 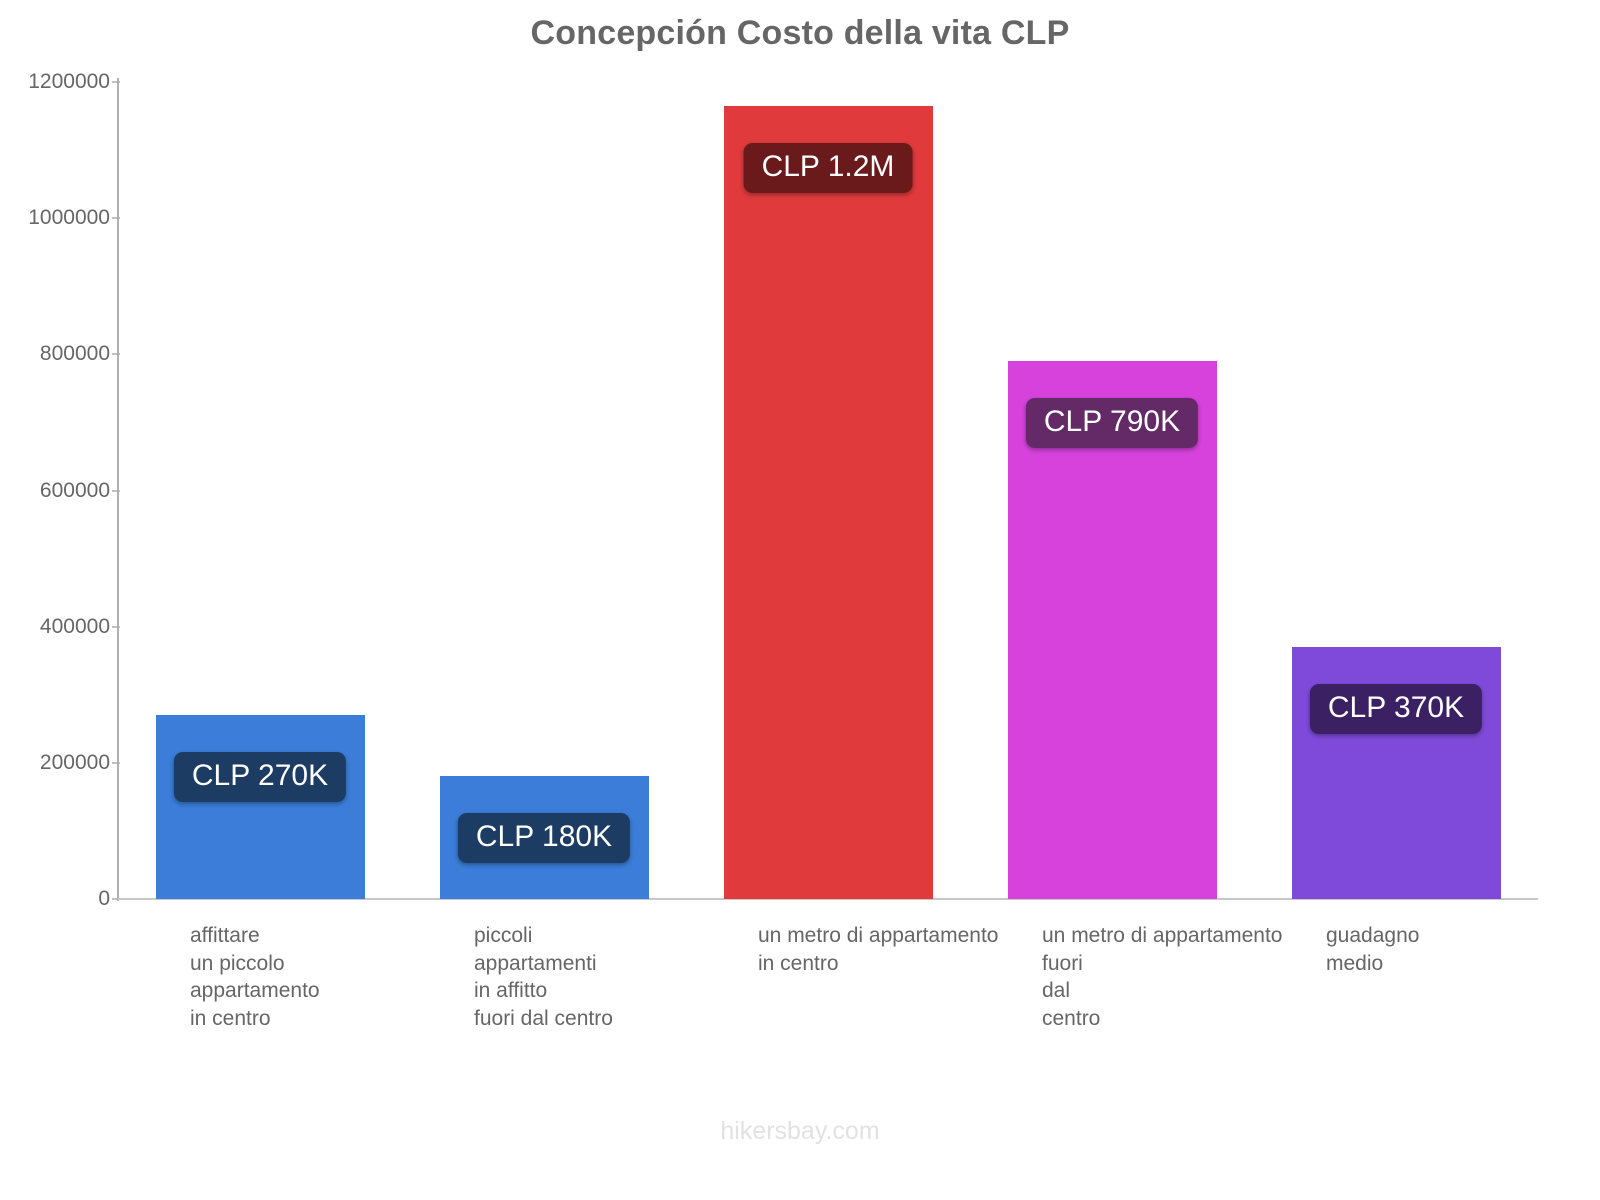 I want to click on x-axis-category-label: guadagno medio, so click(x=1373, y=949).